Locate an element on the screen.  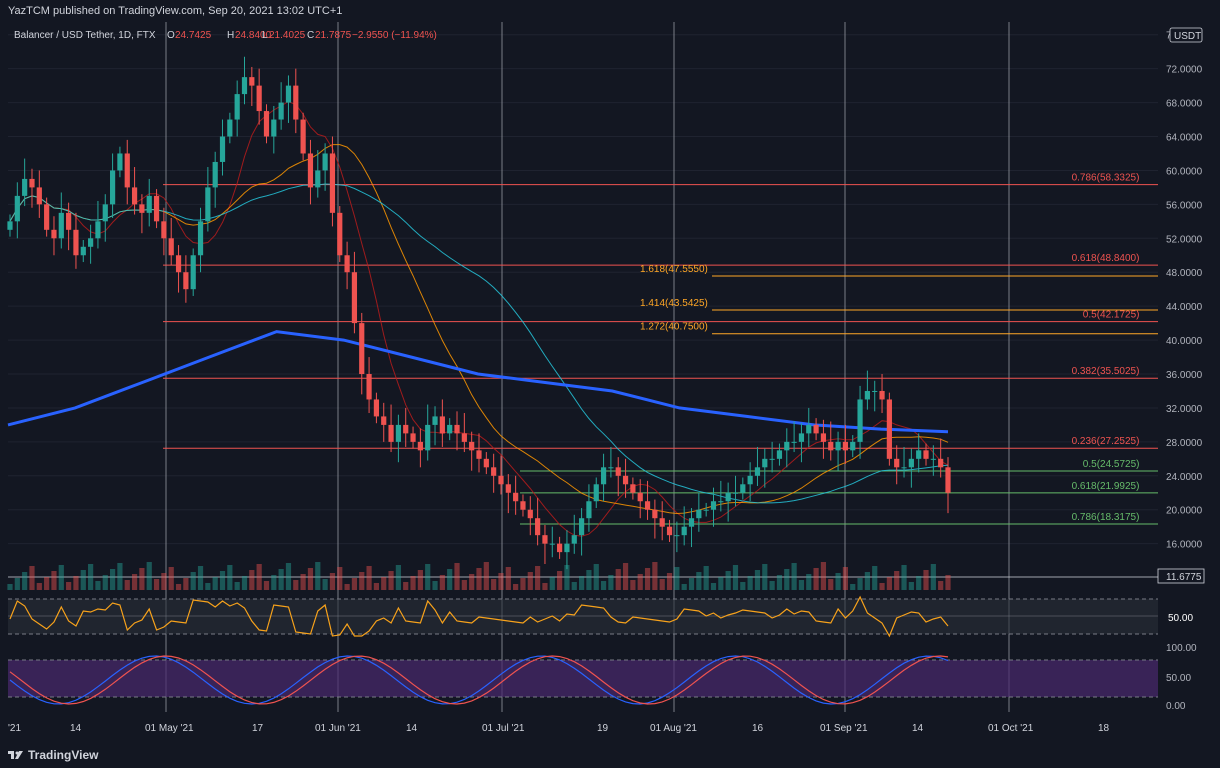
fib-level-label: 1.414(43.5425) is located at coordinates (674, 303).